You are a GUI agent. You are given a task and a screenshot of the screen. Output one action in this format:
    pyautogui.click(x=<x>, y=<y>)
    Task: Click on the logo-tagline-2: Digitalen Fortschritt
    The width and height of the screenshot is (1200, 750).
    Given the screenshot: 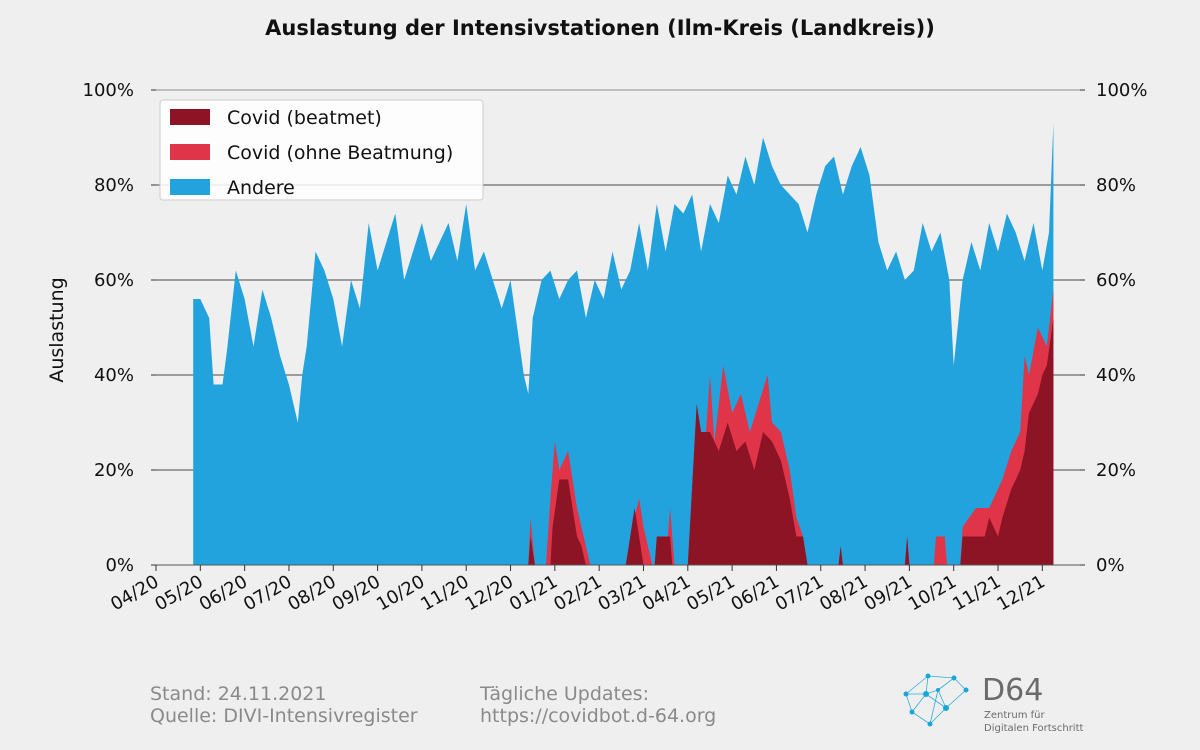 What is the action you would take?
    pyautogui.click(x=1034, y=728)
    